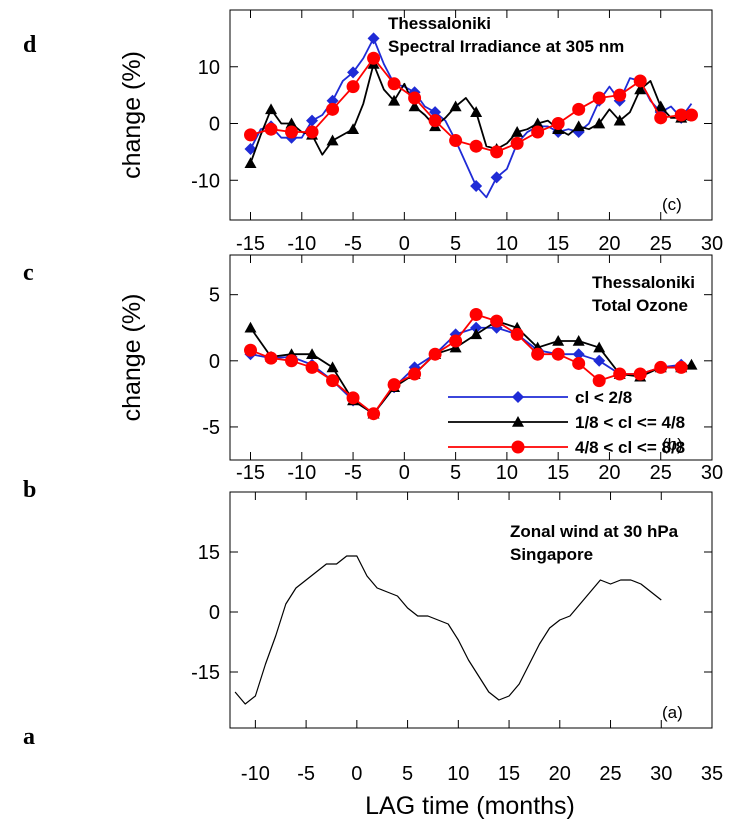  I want to click on y-tick-label: -15, so click(205, 673).